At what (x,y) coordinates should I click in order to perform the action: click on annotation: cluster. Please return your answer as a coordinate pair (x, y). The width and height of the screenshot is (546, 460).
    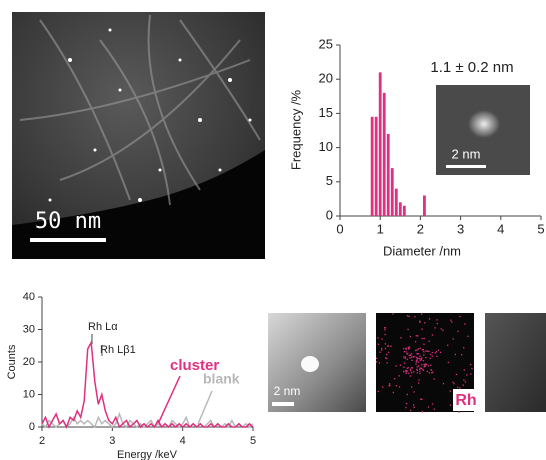
    Looking at the image, I should click on (194, 365).